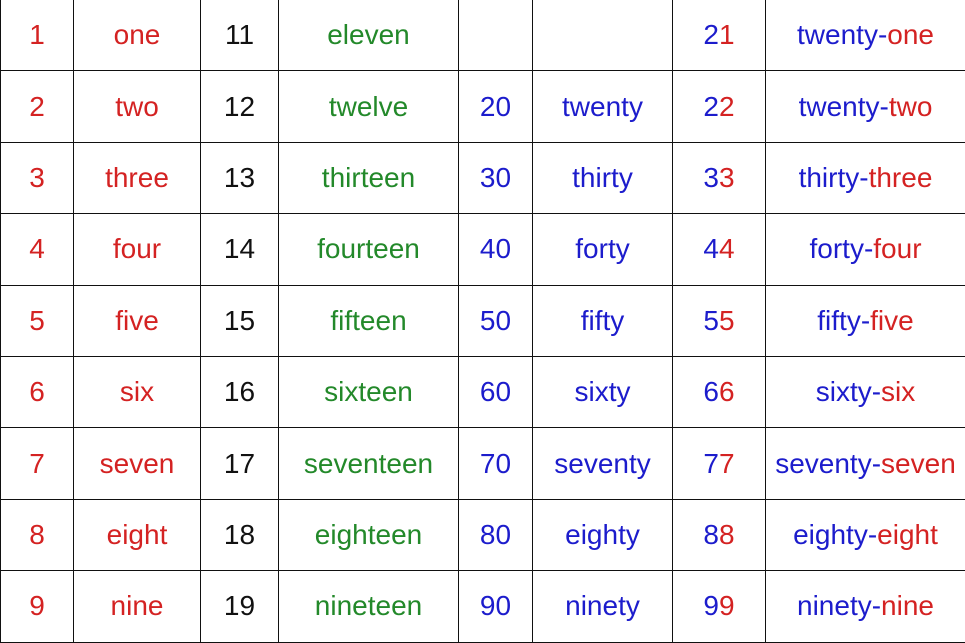 This screenshot has height=643, width=965. I want to click on tens-word: twenty, so click(602, 106).